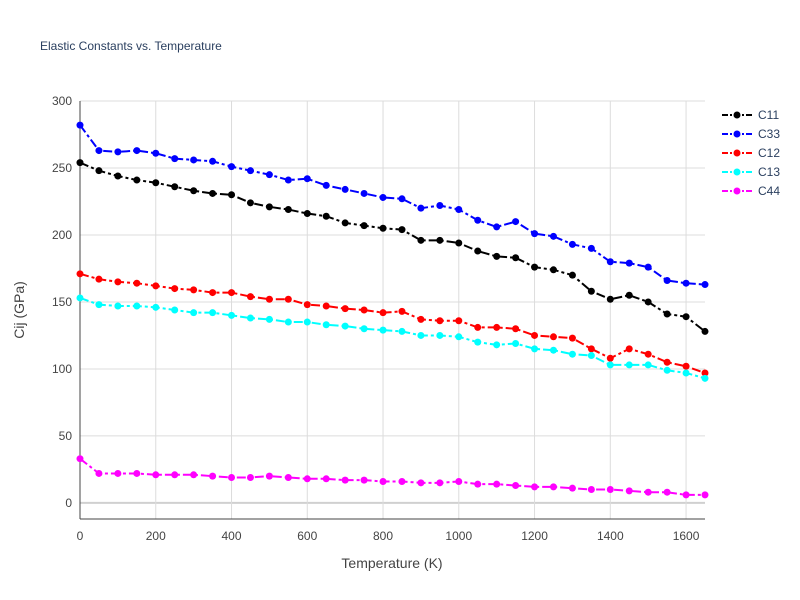 Image resolution: width=800 pixels, height=600 pixels. Describe the element at coordinates (131, 46) in the screenshot. I see `chart-title: Elastic Constants vs. Temperature` at that location.